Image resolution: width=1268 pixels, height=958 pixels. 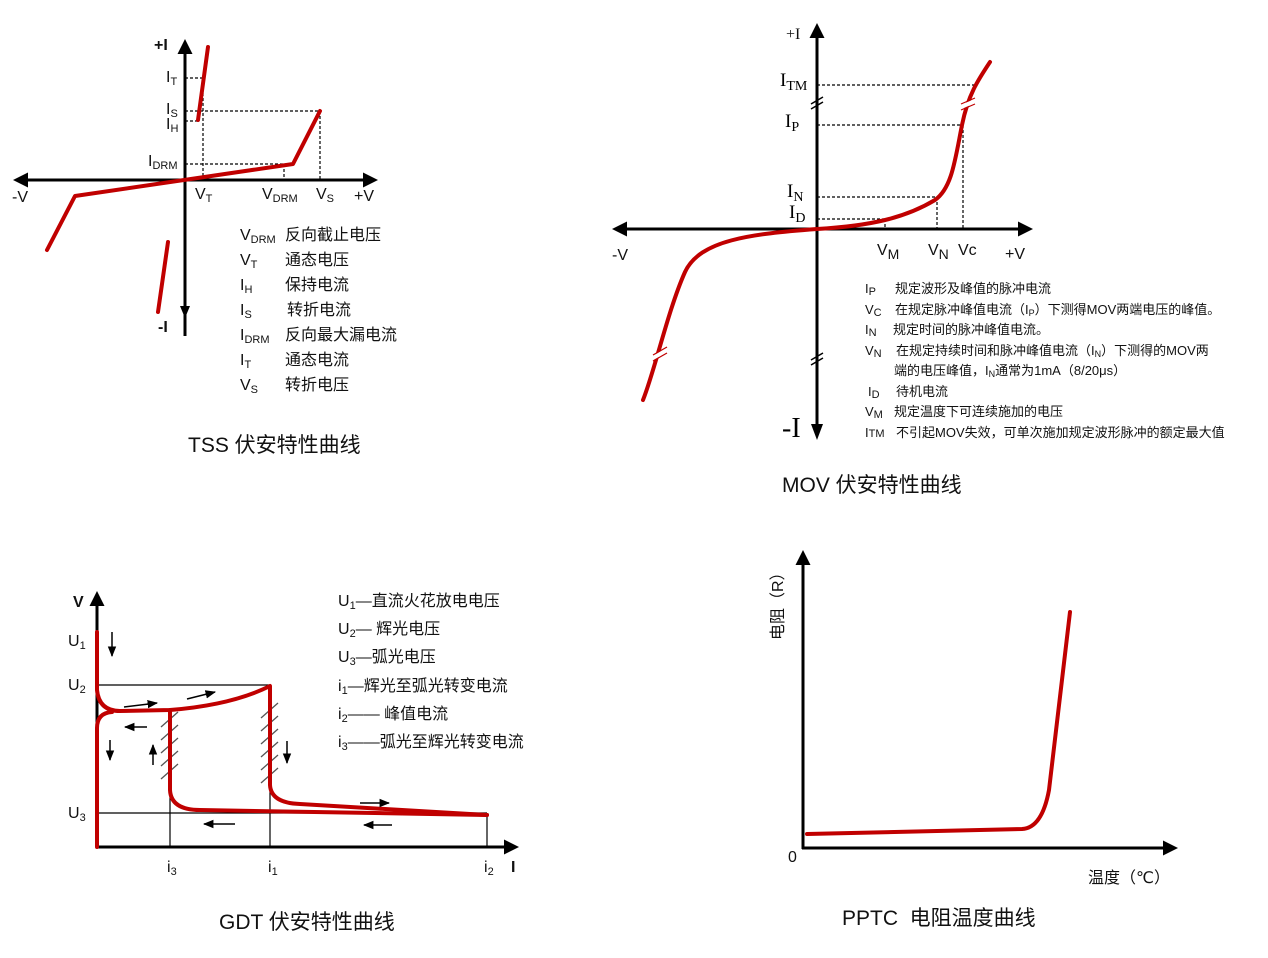 What do you see at coordinates (274, 445) in the screenshot?
I see `tss-title: TSS 伏安特性曲线` at bounding box center [274, 445].